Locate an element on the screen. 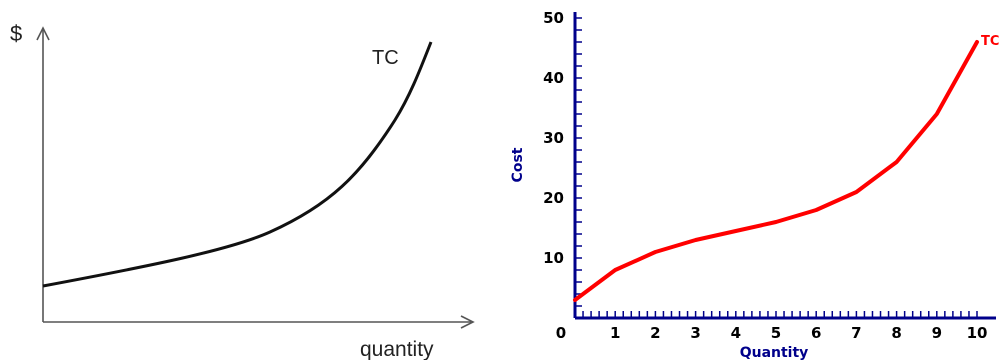 The image size is (1000, 360). right-y-tick-label: 10 is located at coordinates (553, 258).